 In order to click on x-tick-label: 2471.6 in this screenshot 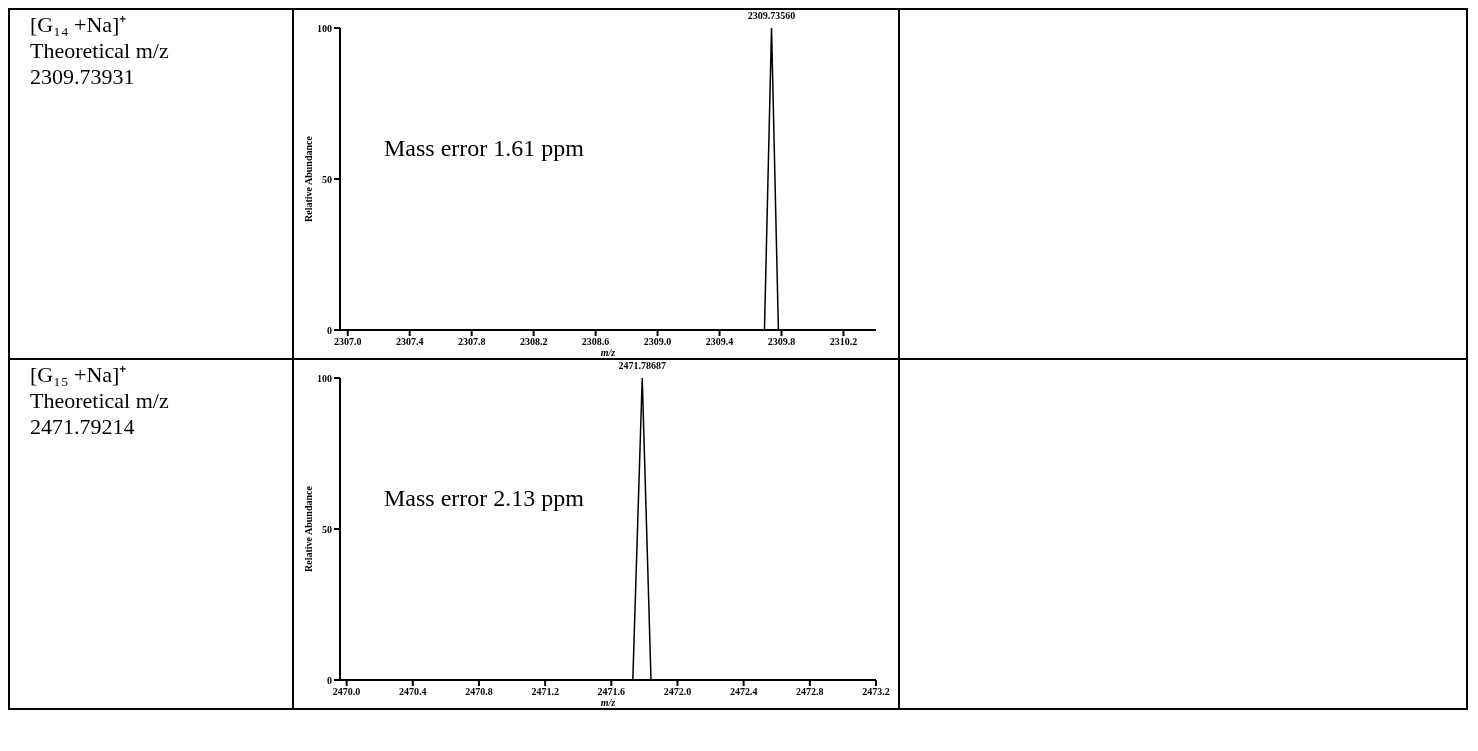, I will do `click(611, 692)`.